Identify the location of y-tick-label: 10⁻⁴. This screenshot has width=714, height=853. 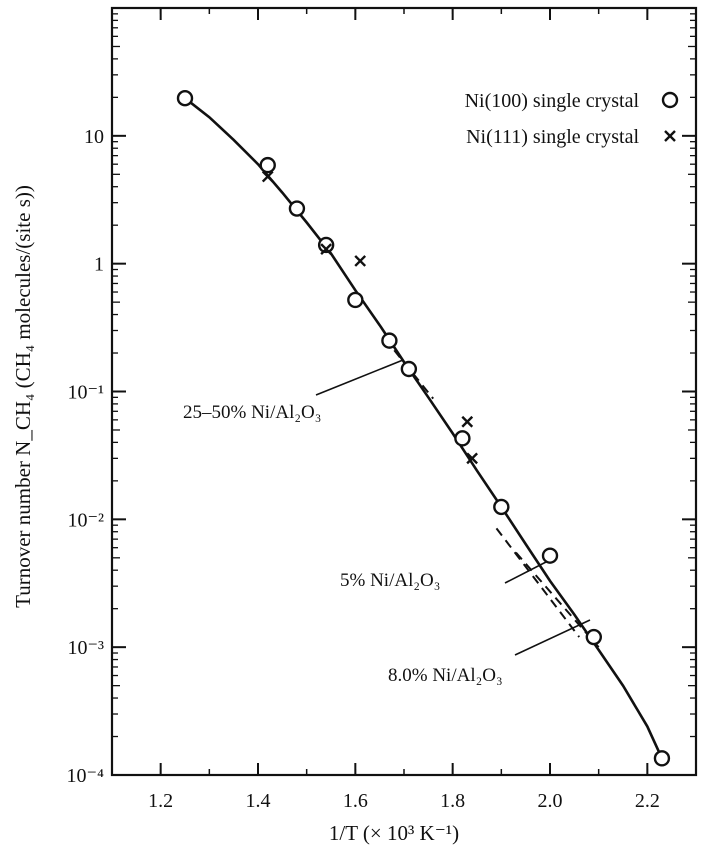
(85, 776).